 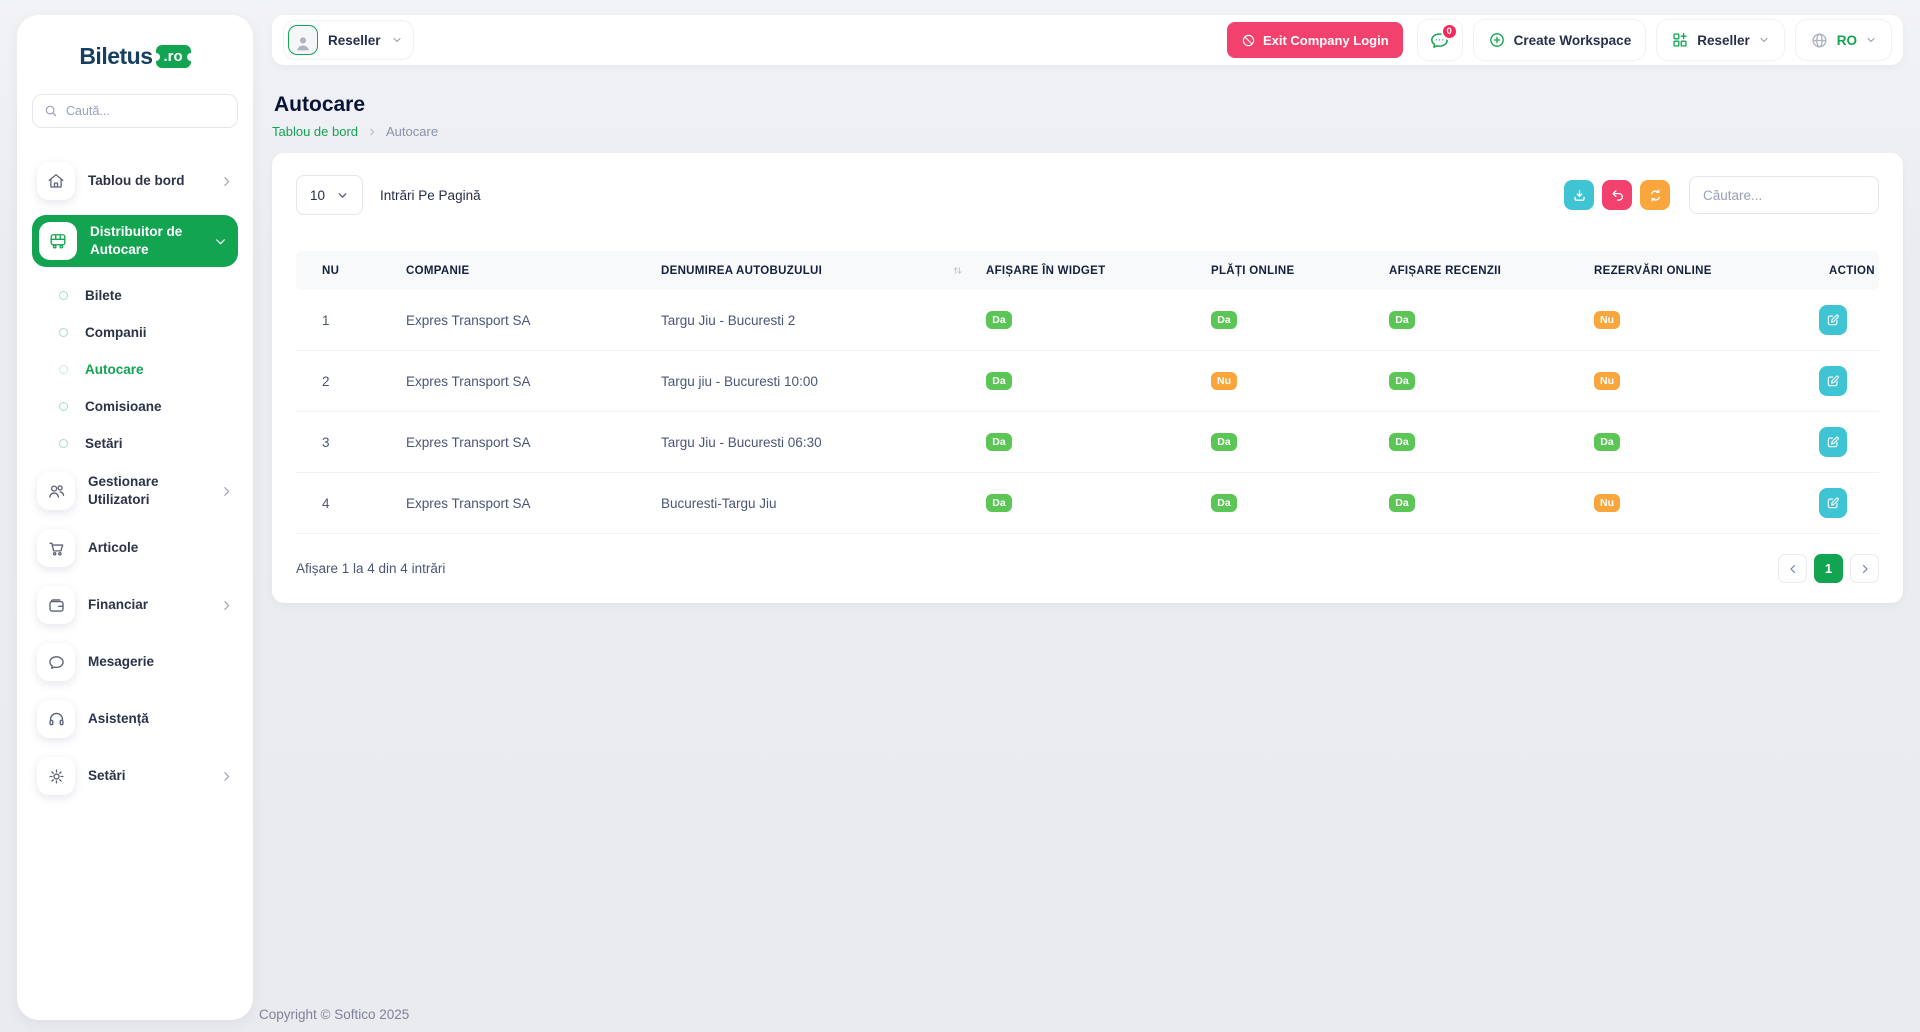 What do you see at coordinates (1087, 568) in the screenshot?
I see `table-footer: Afișare 1 la 4 din 4 intrări 1` at bounding box center [1087, 568].